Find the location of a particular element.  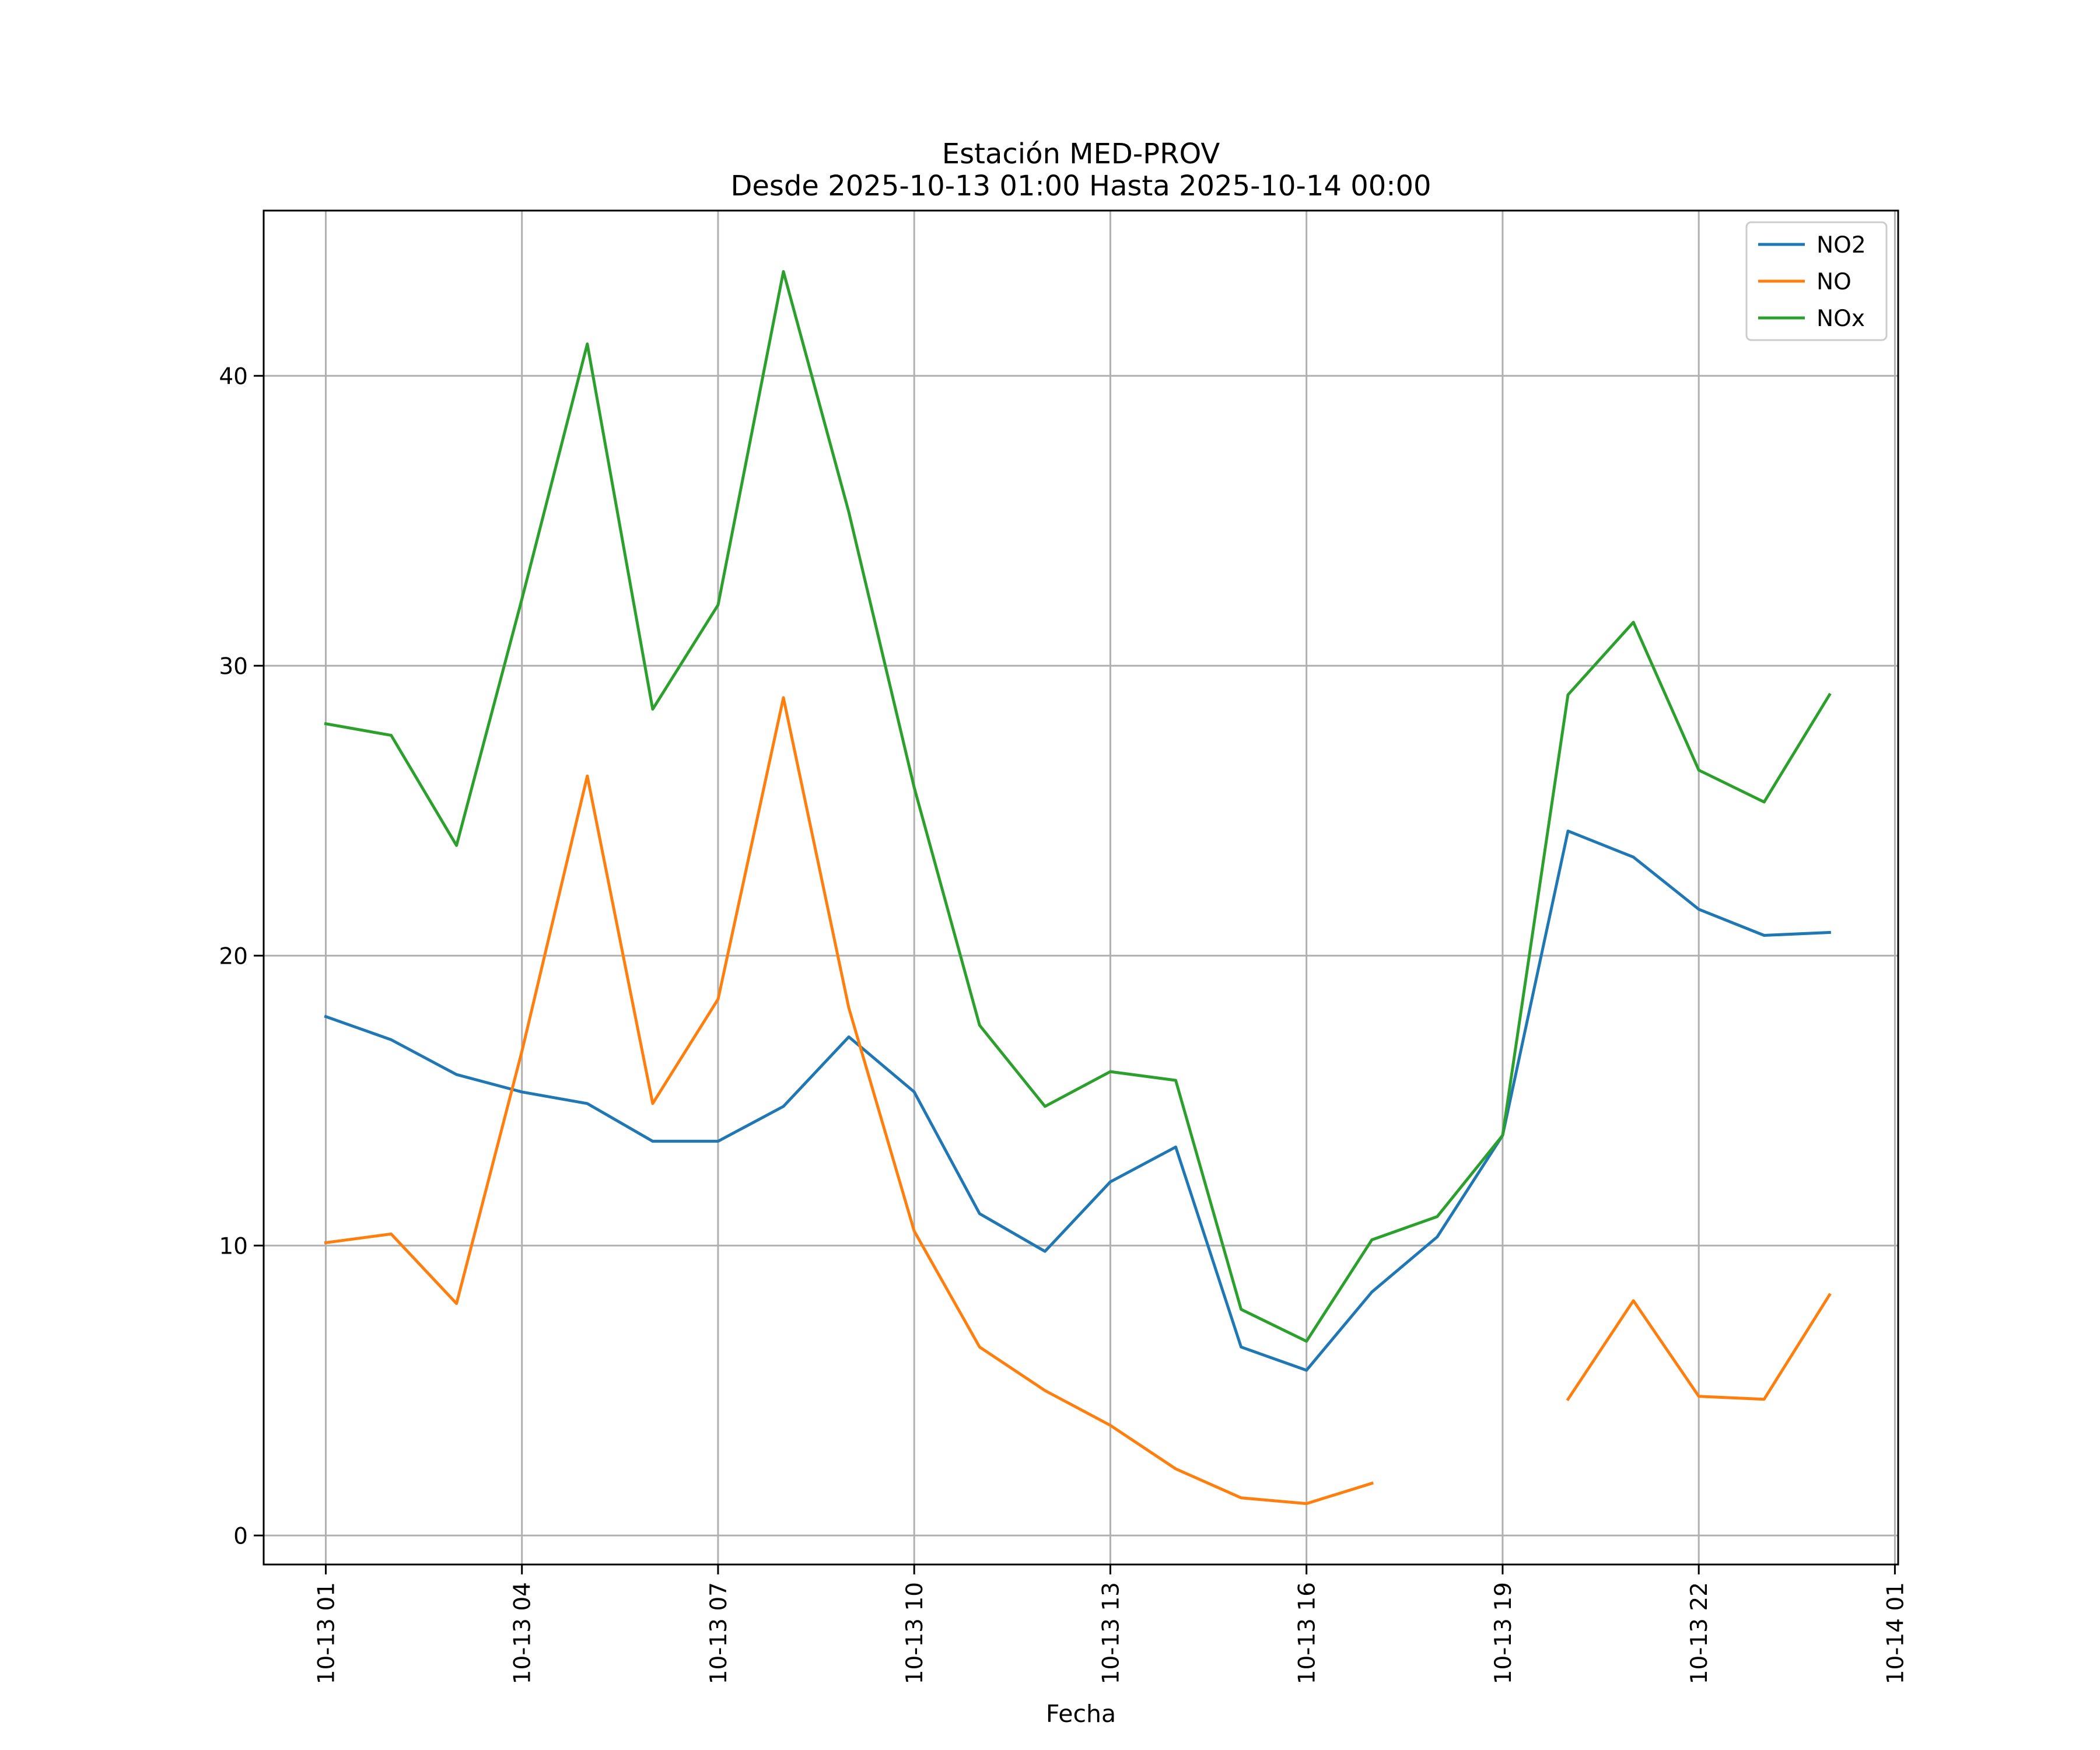

y-tick-label: 30 is located at coordinates (233, 666).